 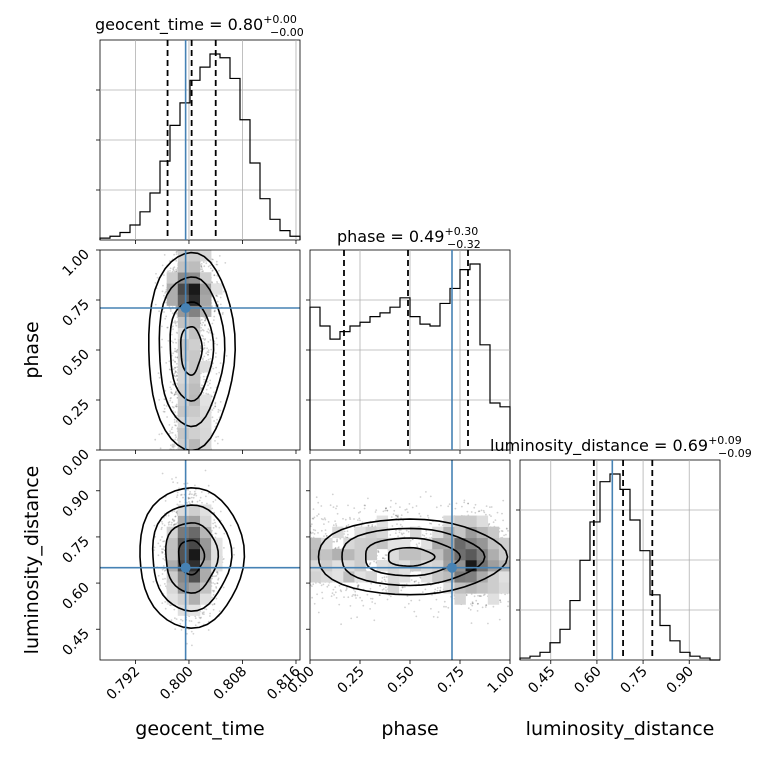 What do you see at coordinates (410, 356) in the screenshot?
I see `hist-step-phase` at bounding box center [410, 356].